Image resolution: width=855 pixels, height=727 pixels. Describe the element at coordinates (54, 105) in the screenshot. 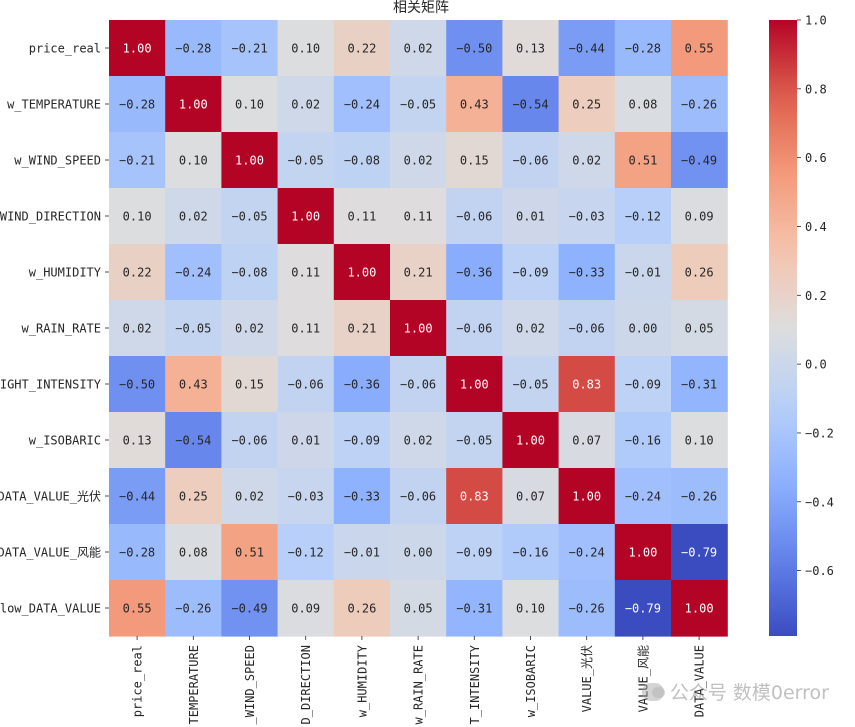

I see `row-label: w_TEMPERATURE` at that location.